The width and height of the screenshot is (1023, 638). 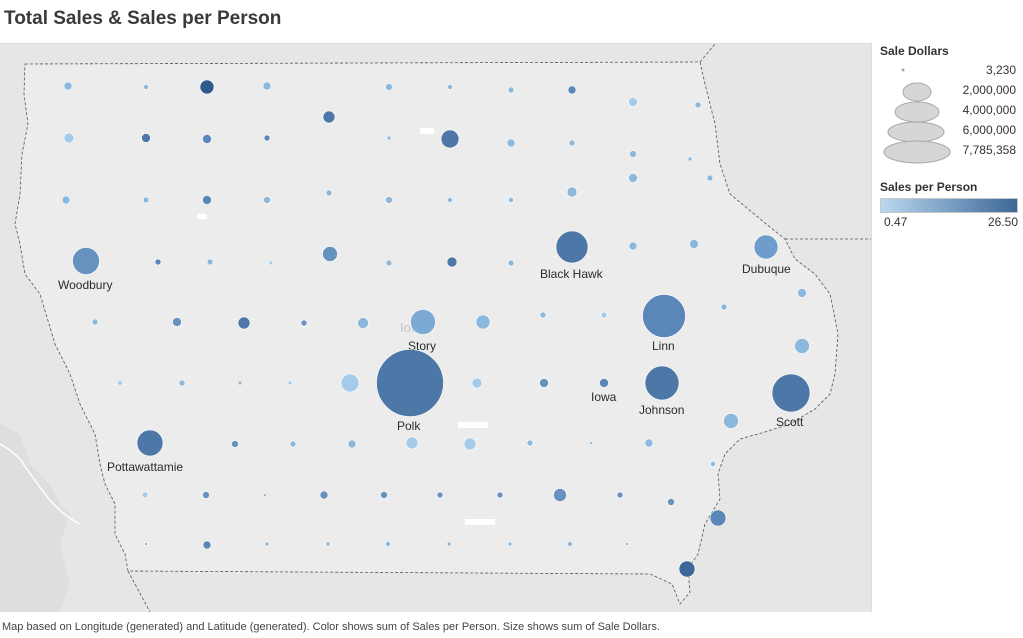 I want to click on county-bubble-dubuque, so click(x=766, y=247).